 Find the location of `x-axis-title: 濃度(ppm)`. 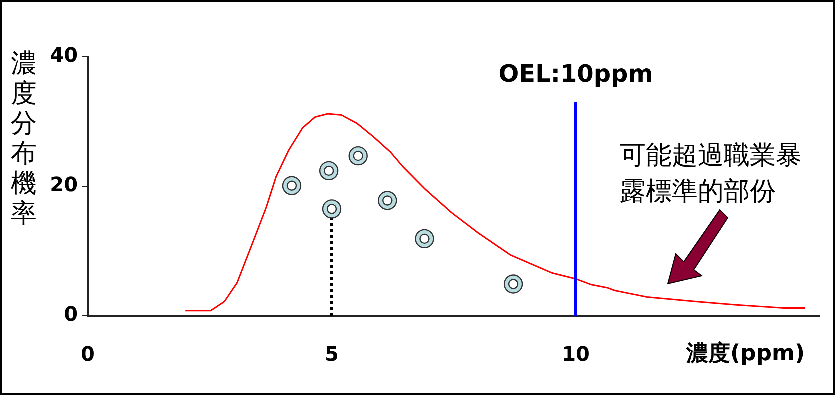

x-axis-title: 濃度(ppm) is located at coordinates (745, 353).